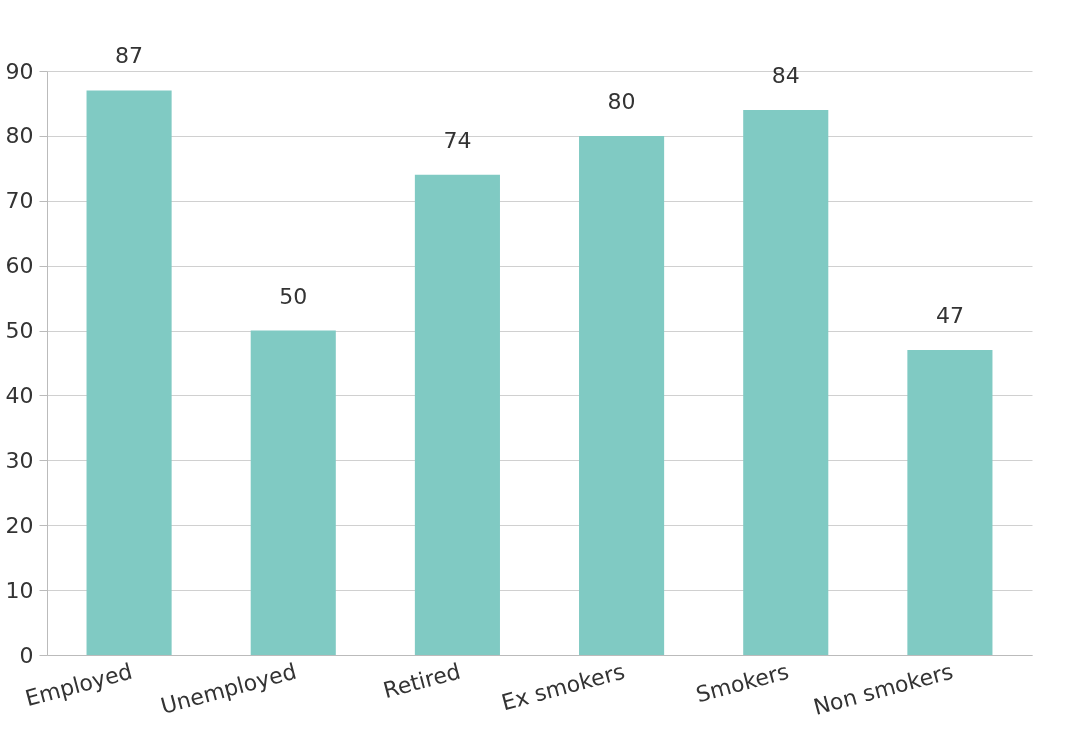  Describe the element at coordinates (129, 56) in the screenshot. I see `data-label: 87` at that location.